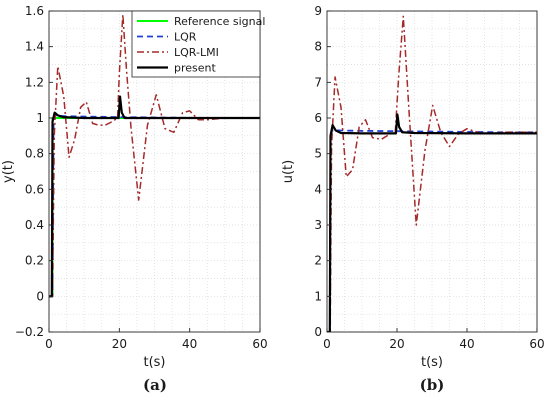 This screenshot has height=402, width=550. Describe the element at coordinates (318, 189) in the screenshot. I see `y-tick-label: 4` at that location.